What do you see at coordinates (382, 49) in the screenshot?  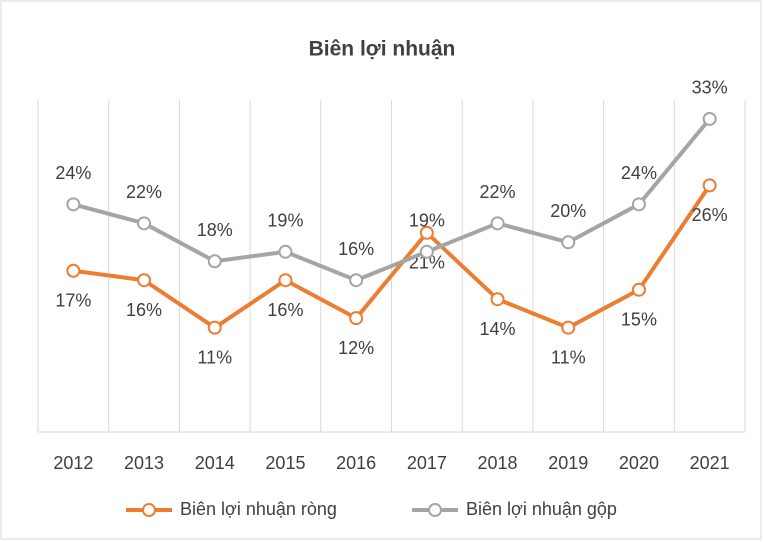 I see `chart-title: Biên lợi nhuận` at bounding box center [382, 49].